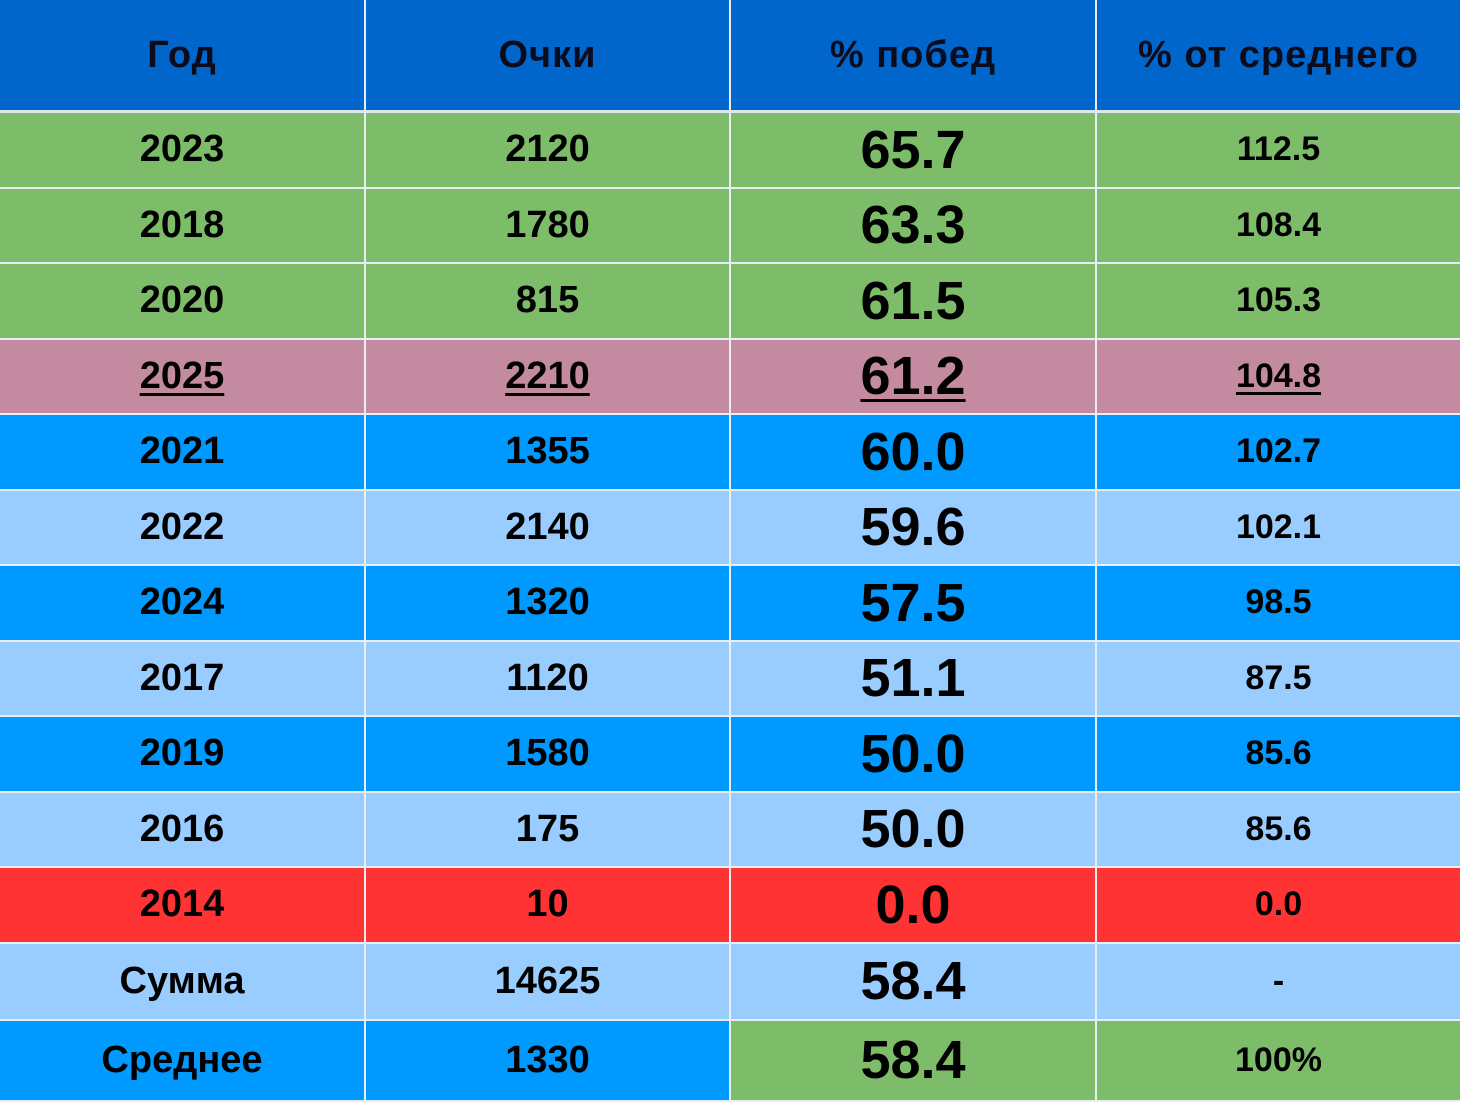 This screenshot has width=1460, height=1102. I want to click on cell-value: 1120, so click(547, 677).